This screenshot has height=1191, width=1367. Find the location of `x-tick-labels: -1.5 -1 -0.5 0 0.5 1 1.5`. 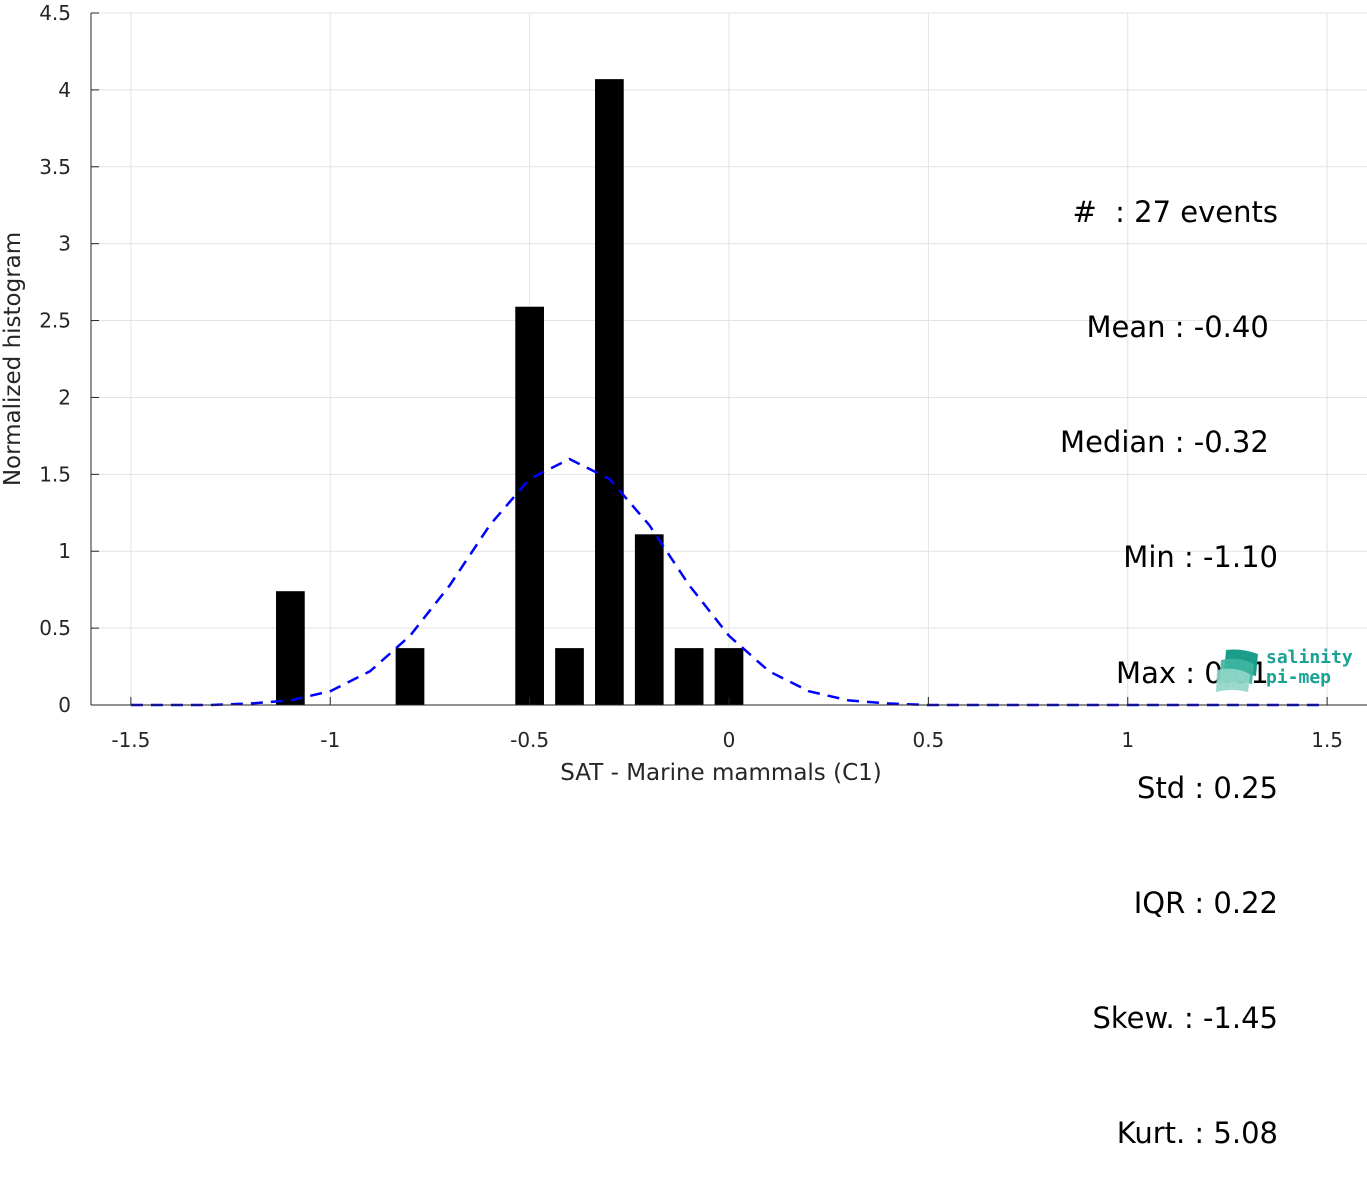

x-tick-labels: -1.5 -1 -0.5 0 0.5 1 1.5 is located at coordinates (727, 740).